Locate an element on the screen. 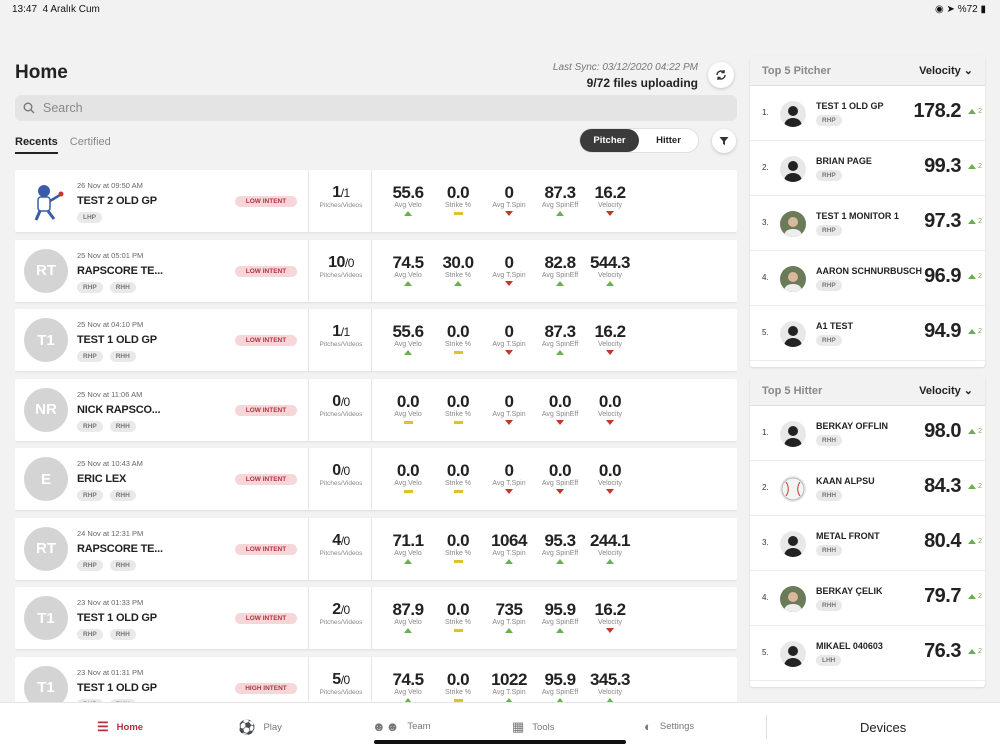  battery-percent: %72 is located at coordinates (967, 9).